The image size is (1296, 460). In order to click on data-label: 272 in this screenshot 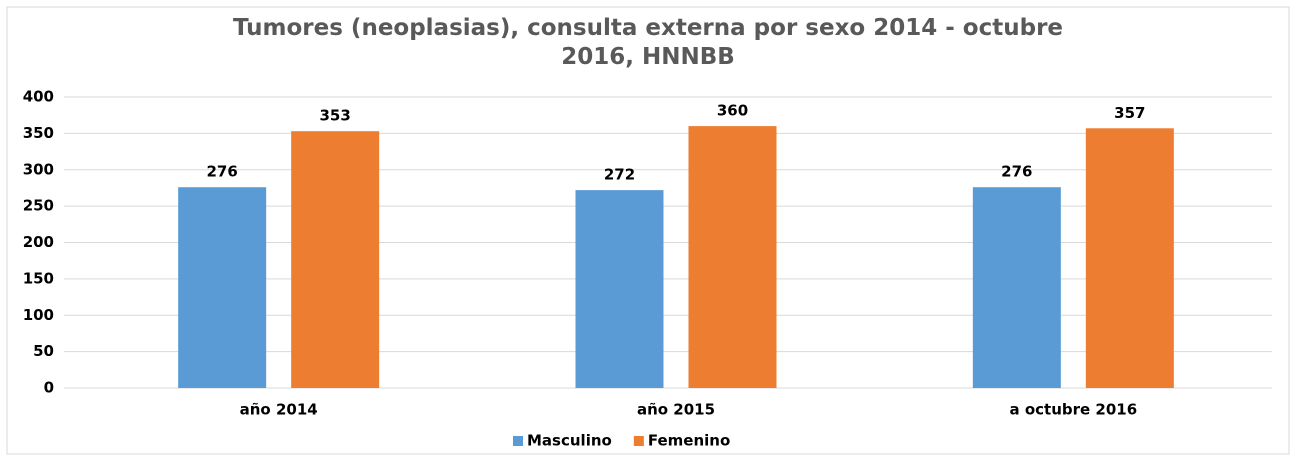, I will do `click(619, 175)`.